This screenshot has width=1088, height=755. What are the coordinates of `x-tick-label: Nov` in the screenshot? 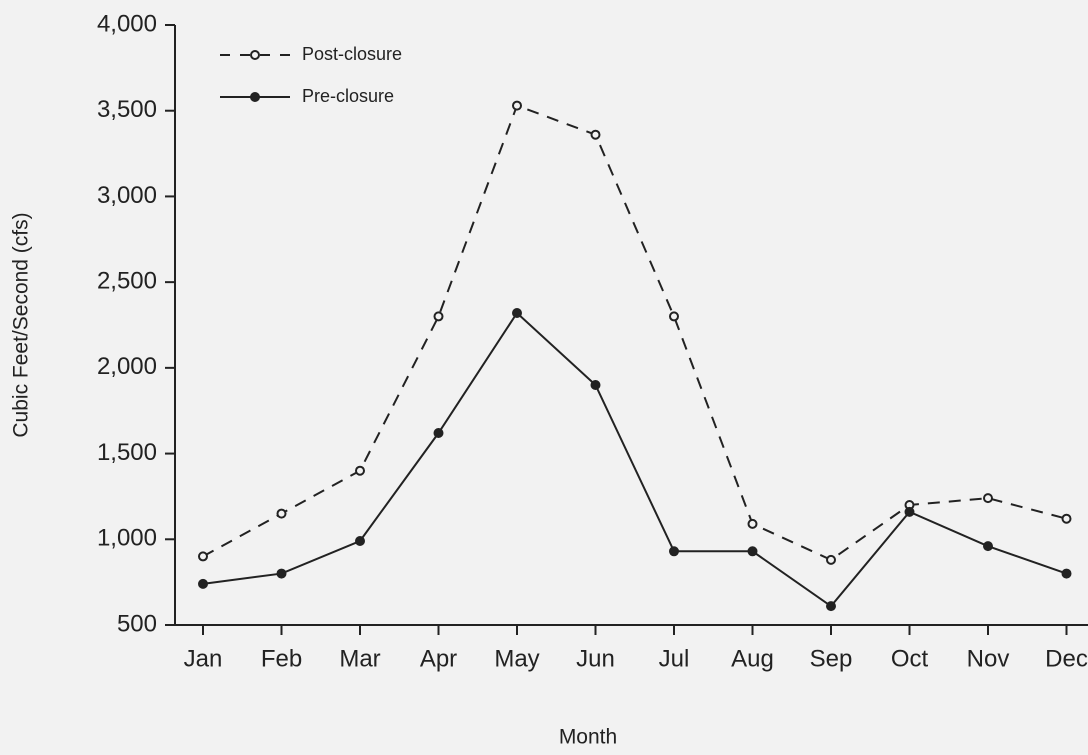 It's located at (988, 658).